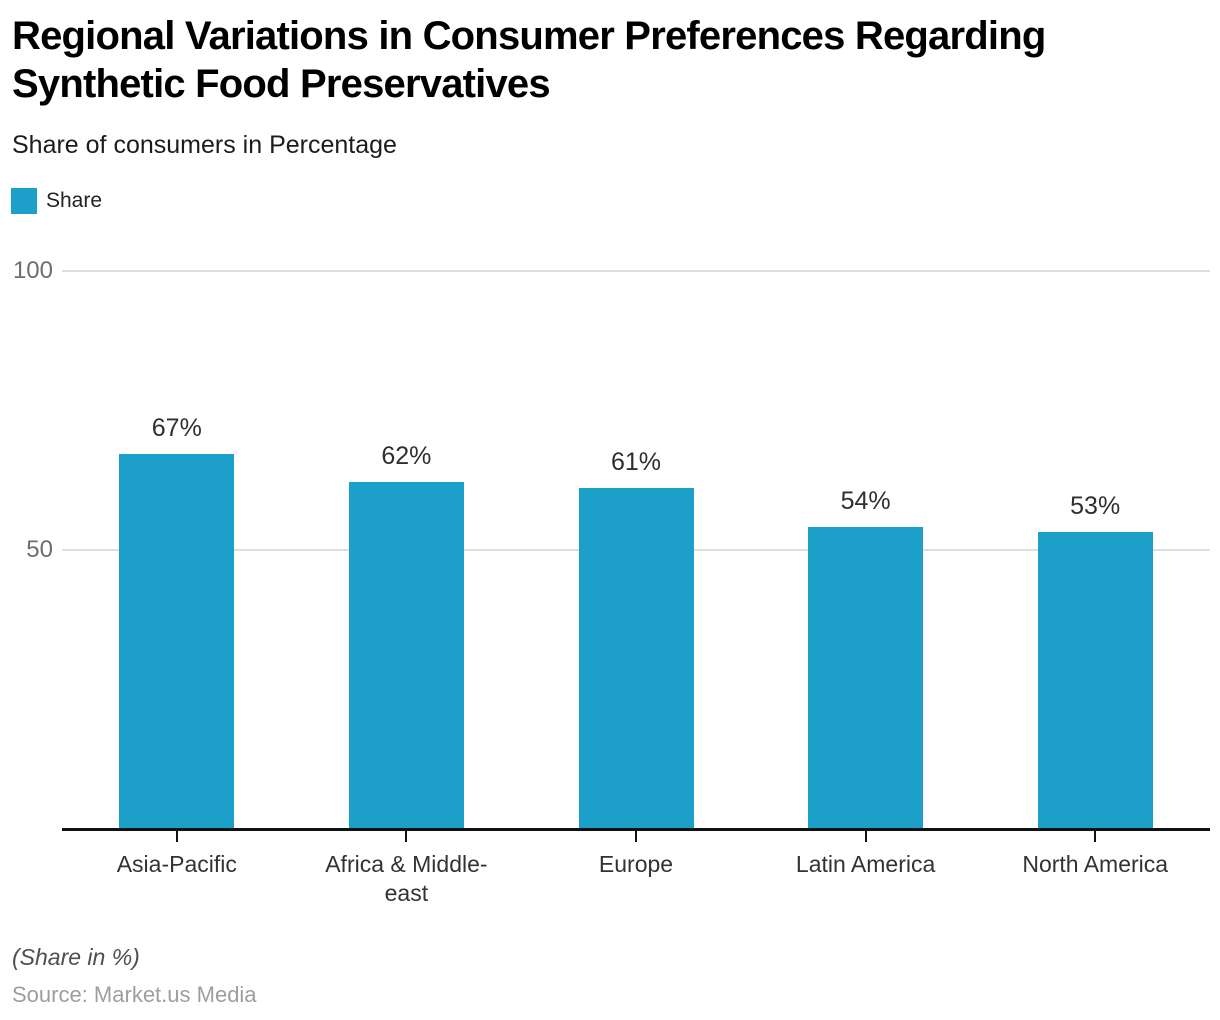 The height and width of the screenshot is (1020, 1220). What do you see at coordinates (406, 655) in the screenshot?
I see `bar-Africa & Middle-east` at bounding box center [406, 655].